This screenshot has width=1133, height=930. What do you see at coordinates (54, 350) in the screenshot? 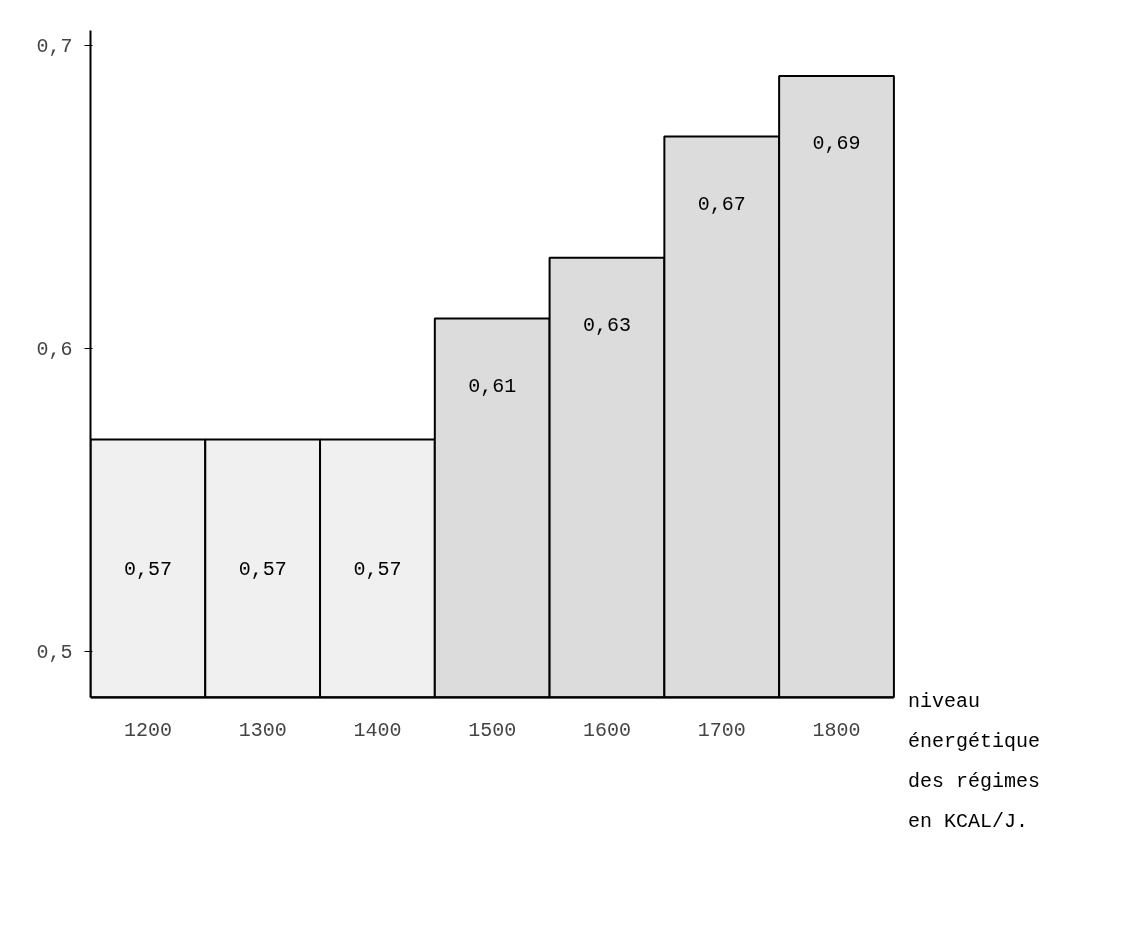
I see `y-tick-label: 0,6` at bounding box center [54, 350].